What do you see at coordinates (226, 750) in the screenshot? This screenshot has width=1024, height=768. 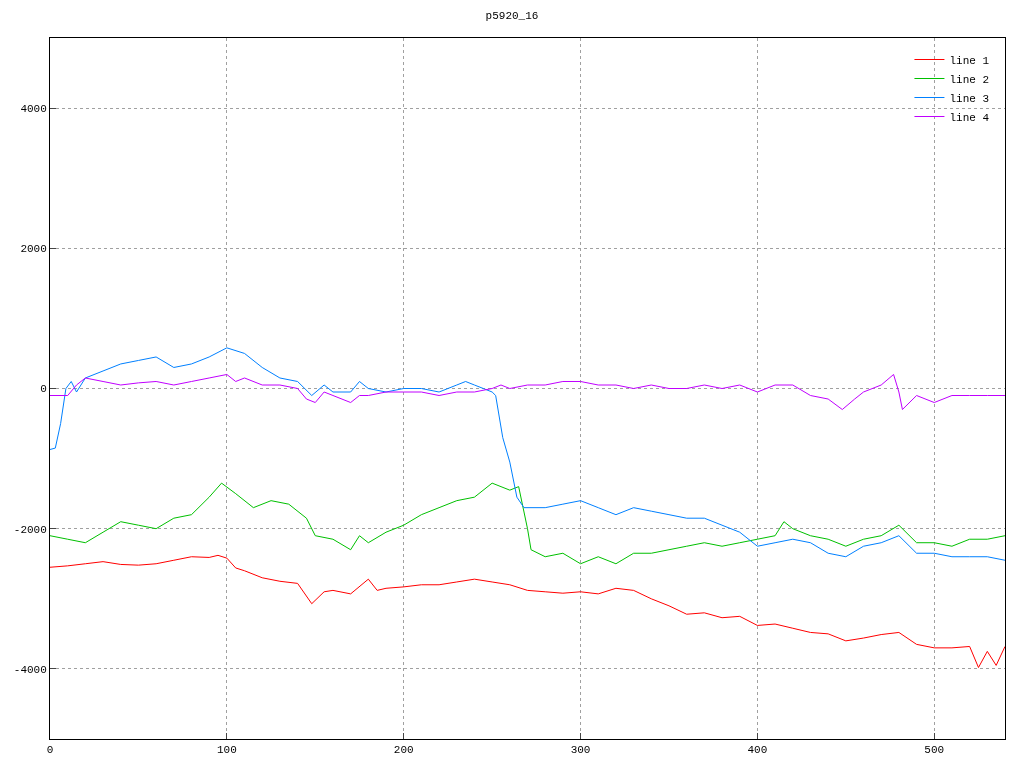 I see `x-tick-label: 100` at bounding box center [226, 750].